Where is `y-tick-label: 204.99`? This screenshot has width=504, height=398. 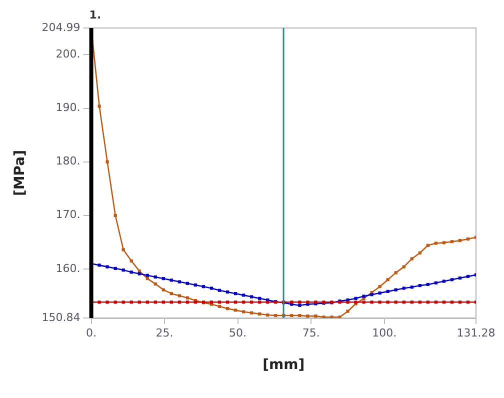 y-tick-label: 204.99 is located at coordinates (61, 27).